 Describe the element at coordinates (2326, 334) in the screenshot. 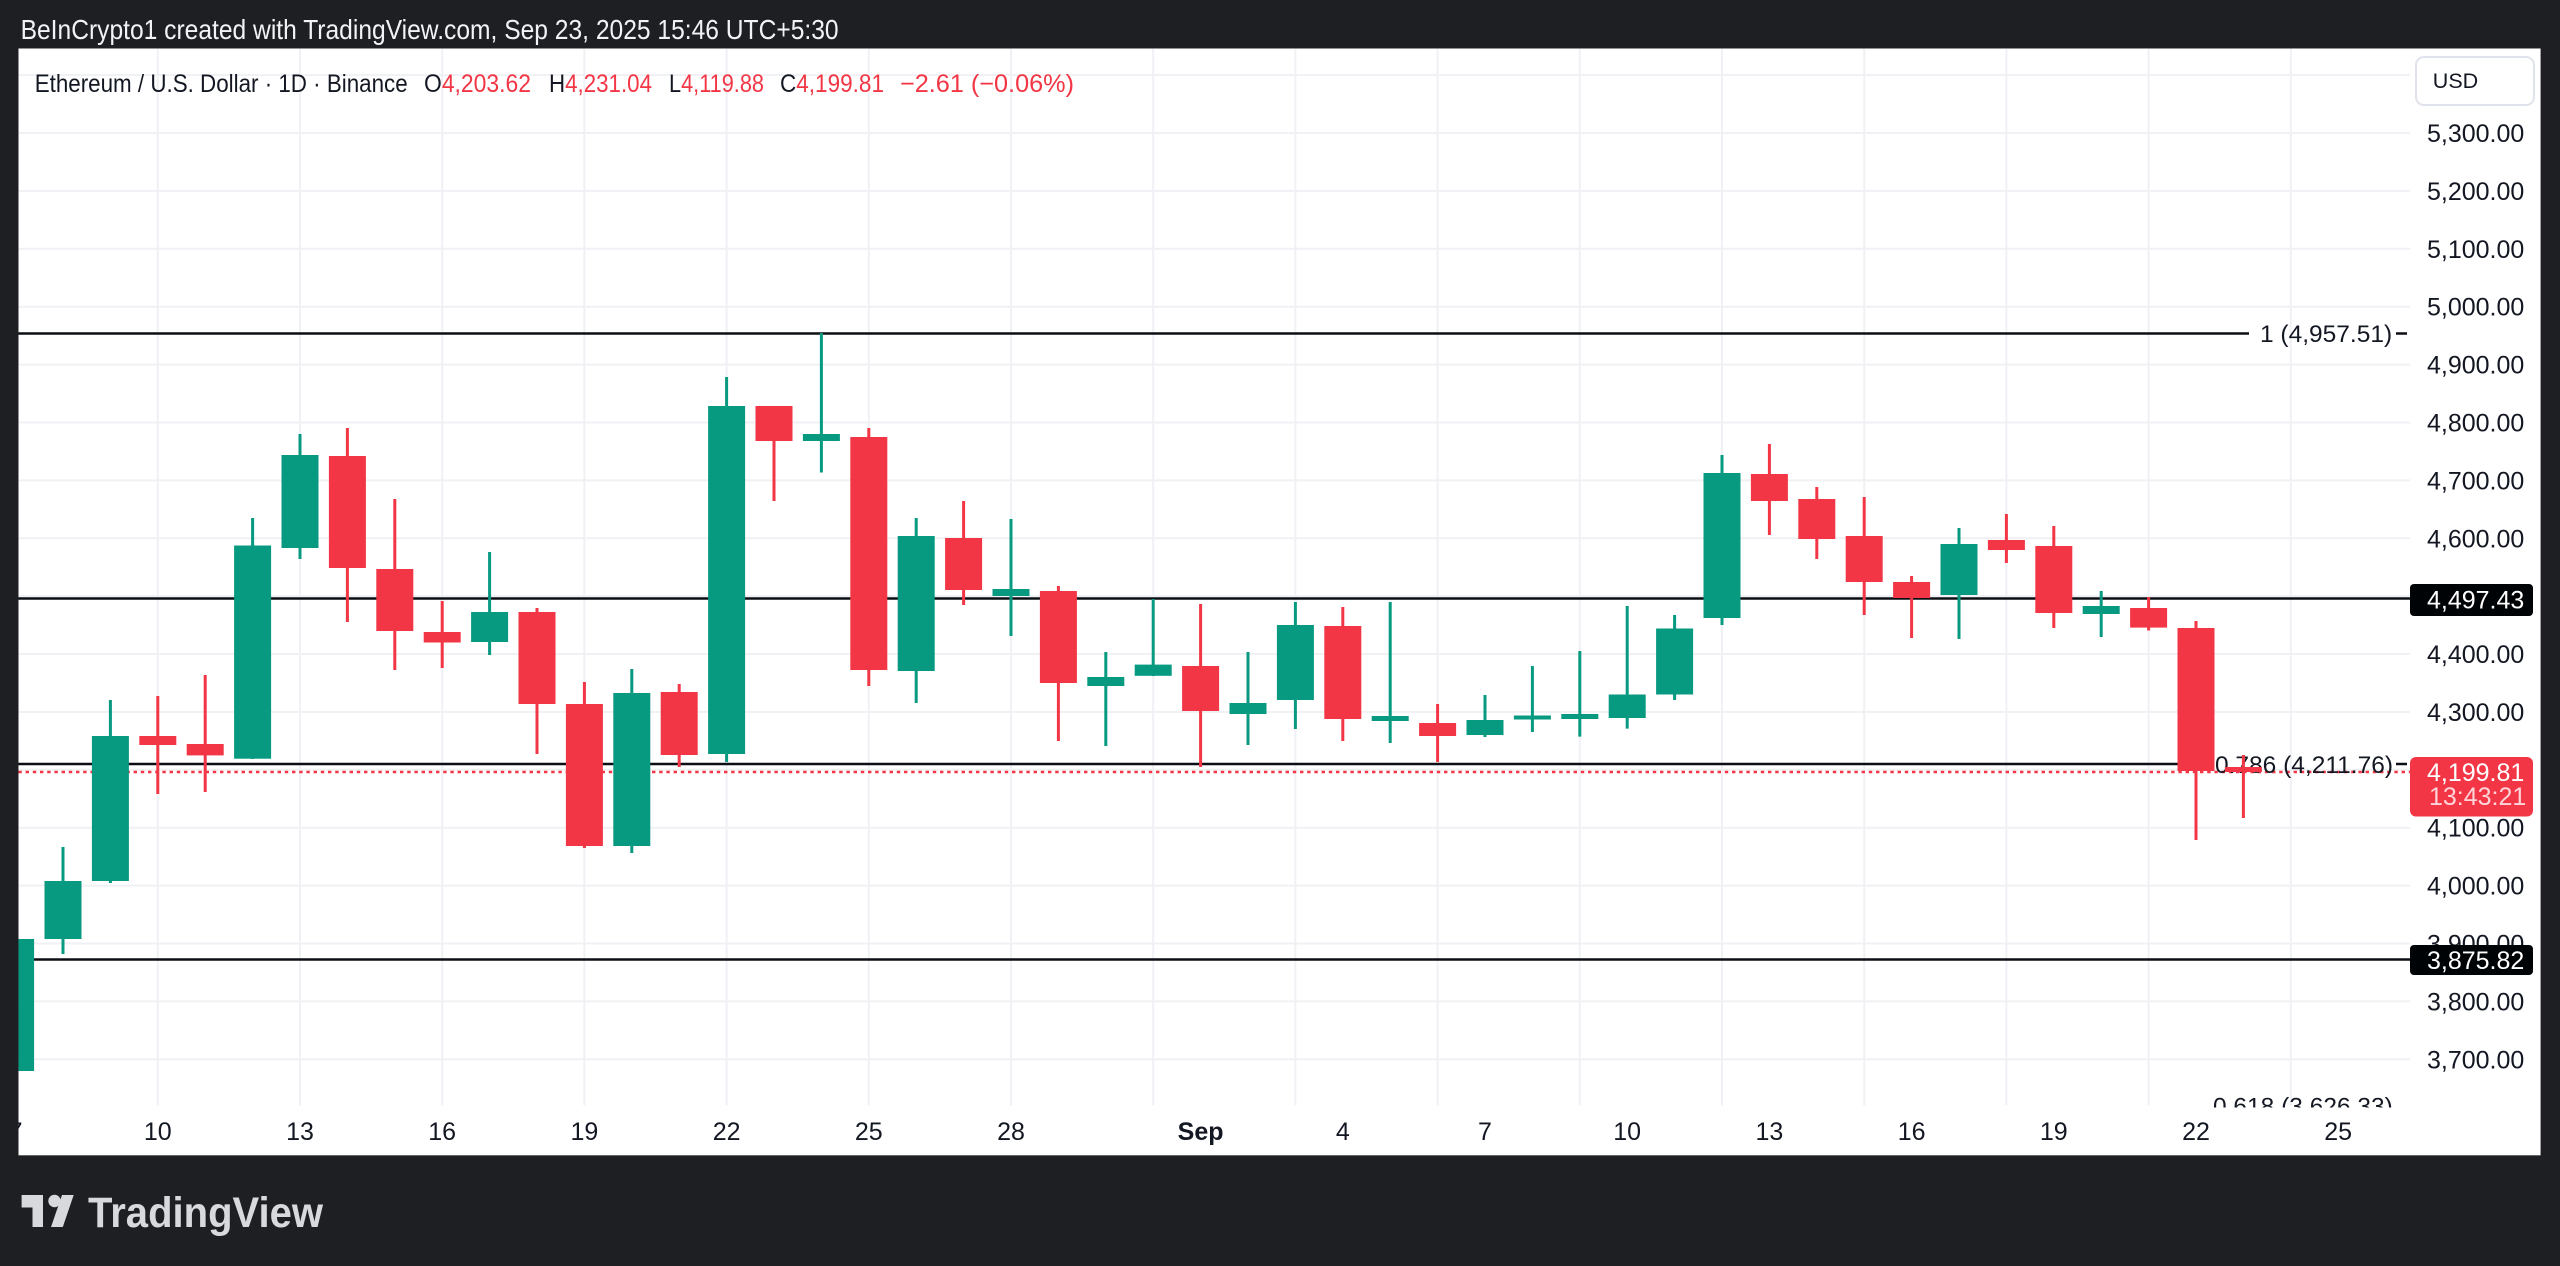

I see `svg-text: 1 (4,957.51)` at that location.